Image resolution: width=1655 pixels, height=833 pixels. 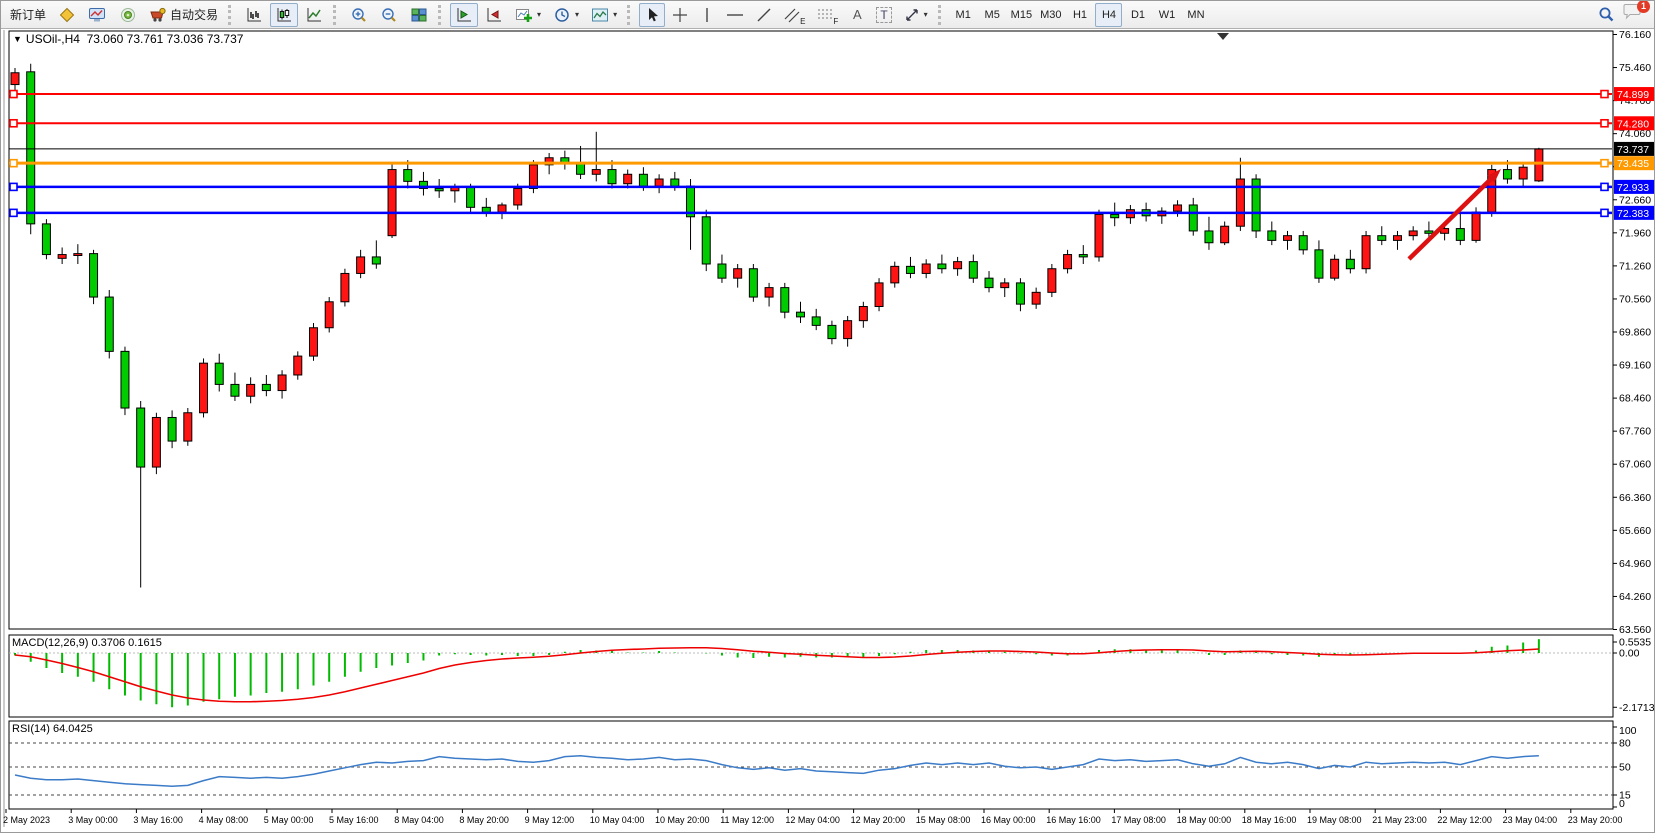 What do you see at coordinates (524, 15) in the screenshot?
I see `add-indicator-icon` at bounding box center [524, 15].